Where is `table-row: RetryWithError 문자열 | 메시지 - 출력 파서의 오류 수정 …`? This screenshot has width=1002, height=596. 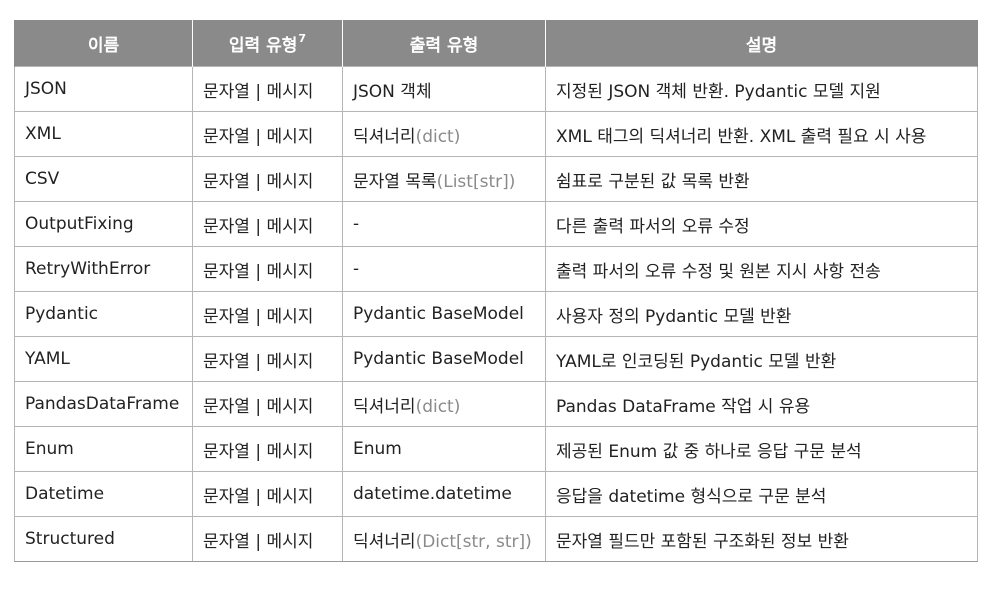 table-row: RetryWithError 문자열 | 메시지 - 출력 파서의 오류 수정 … is located at coordinates (496, 269).